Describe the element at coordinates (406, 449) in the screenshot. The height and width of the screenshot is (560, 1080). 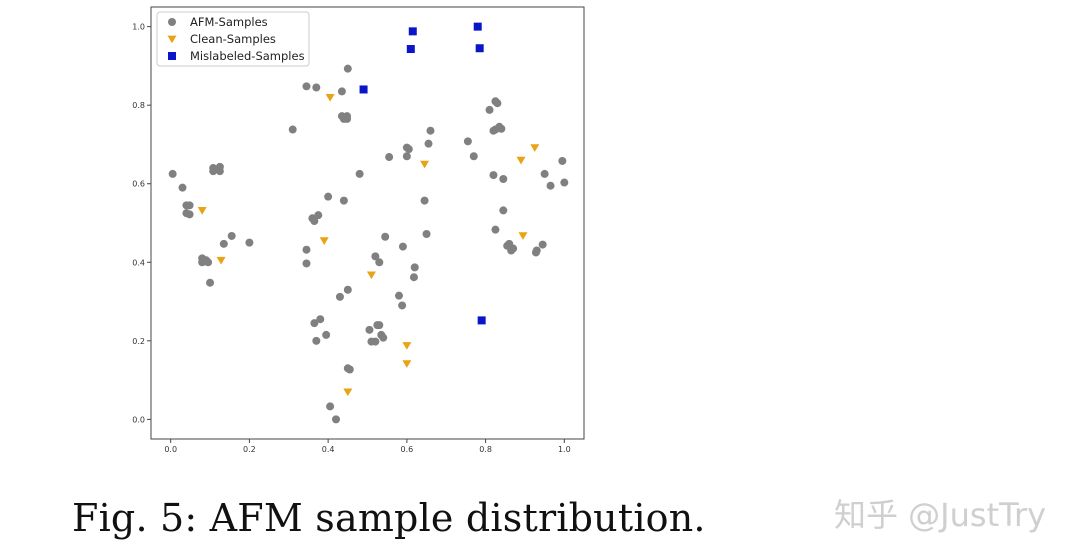
I see `x-tick-label: 0.6` at that location.